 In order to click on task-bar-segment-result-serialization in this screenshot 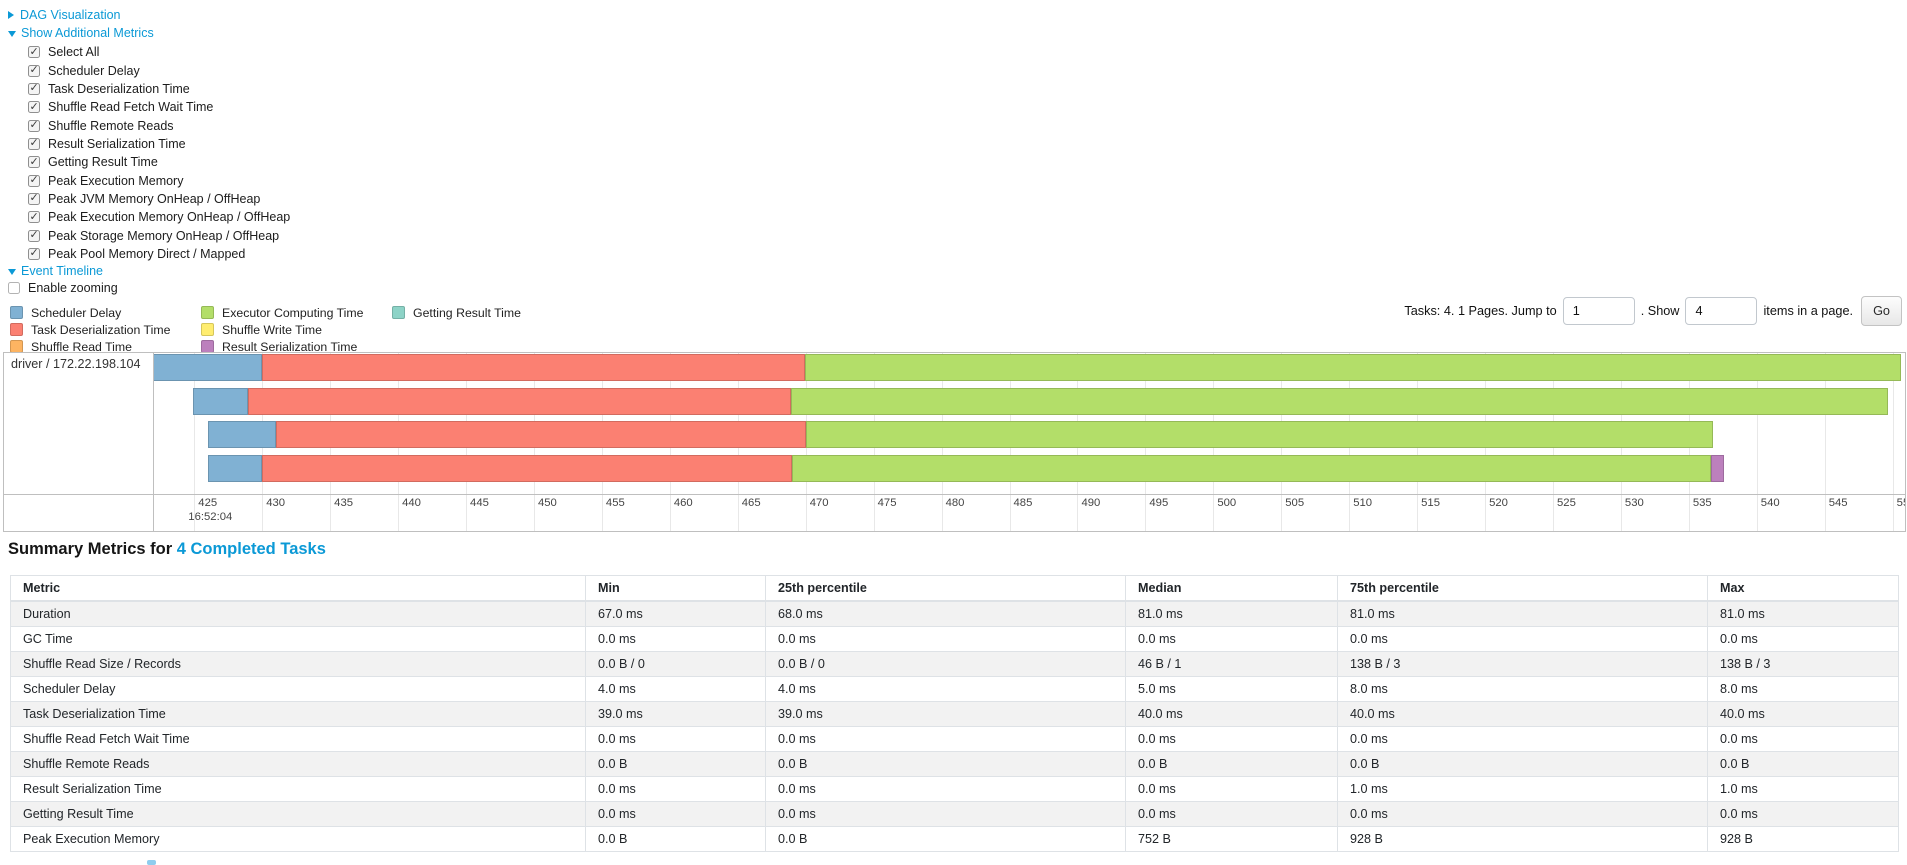, I will do `click(1717, 468)`.